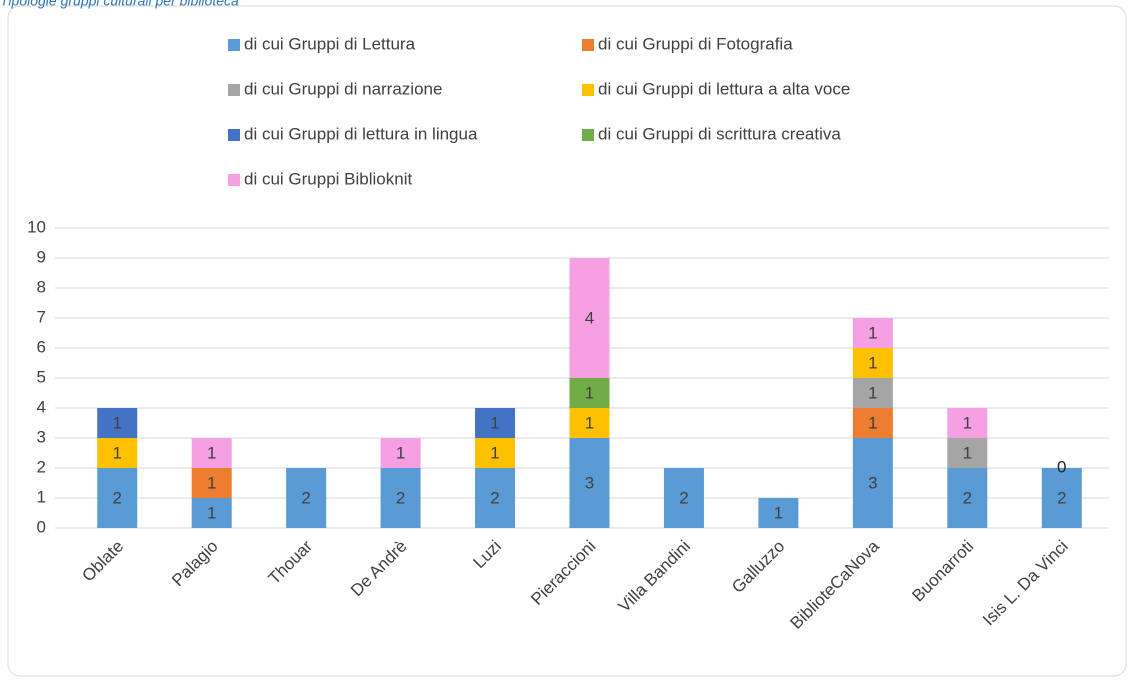  I want to click on y-tick-label: 8, so click(41, 286).